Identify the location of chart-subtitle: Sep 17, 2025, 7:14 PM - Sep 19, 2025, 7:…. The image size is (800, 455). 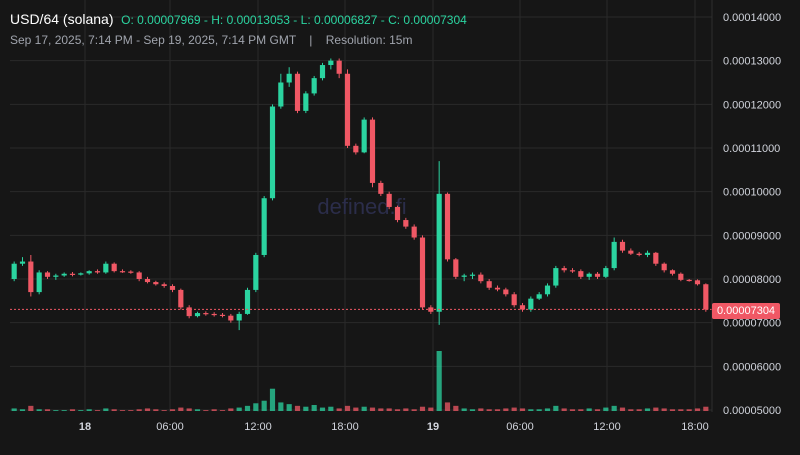
(211, 40).